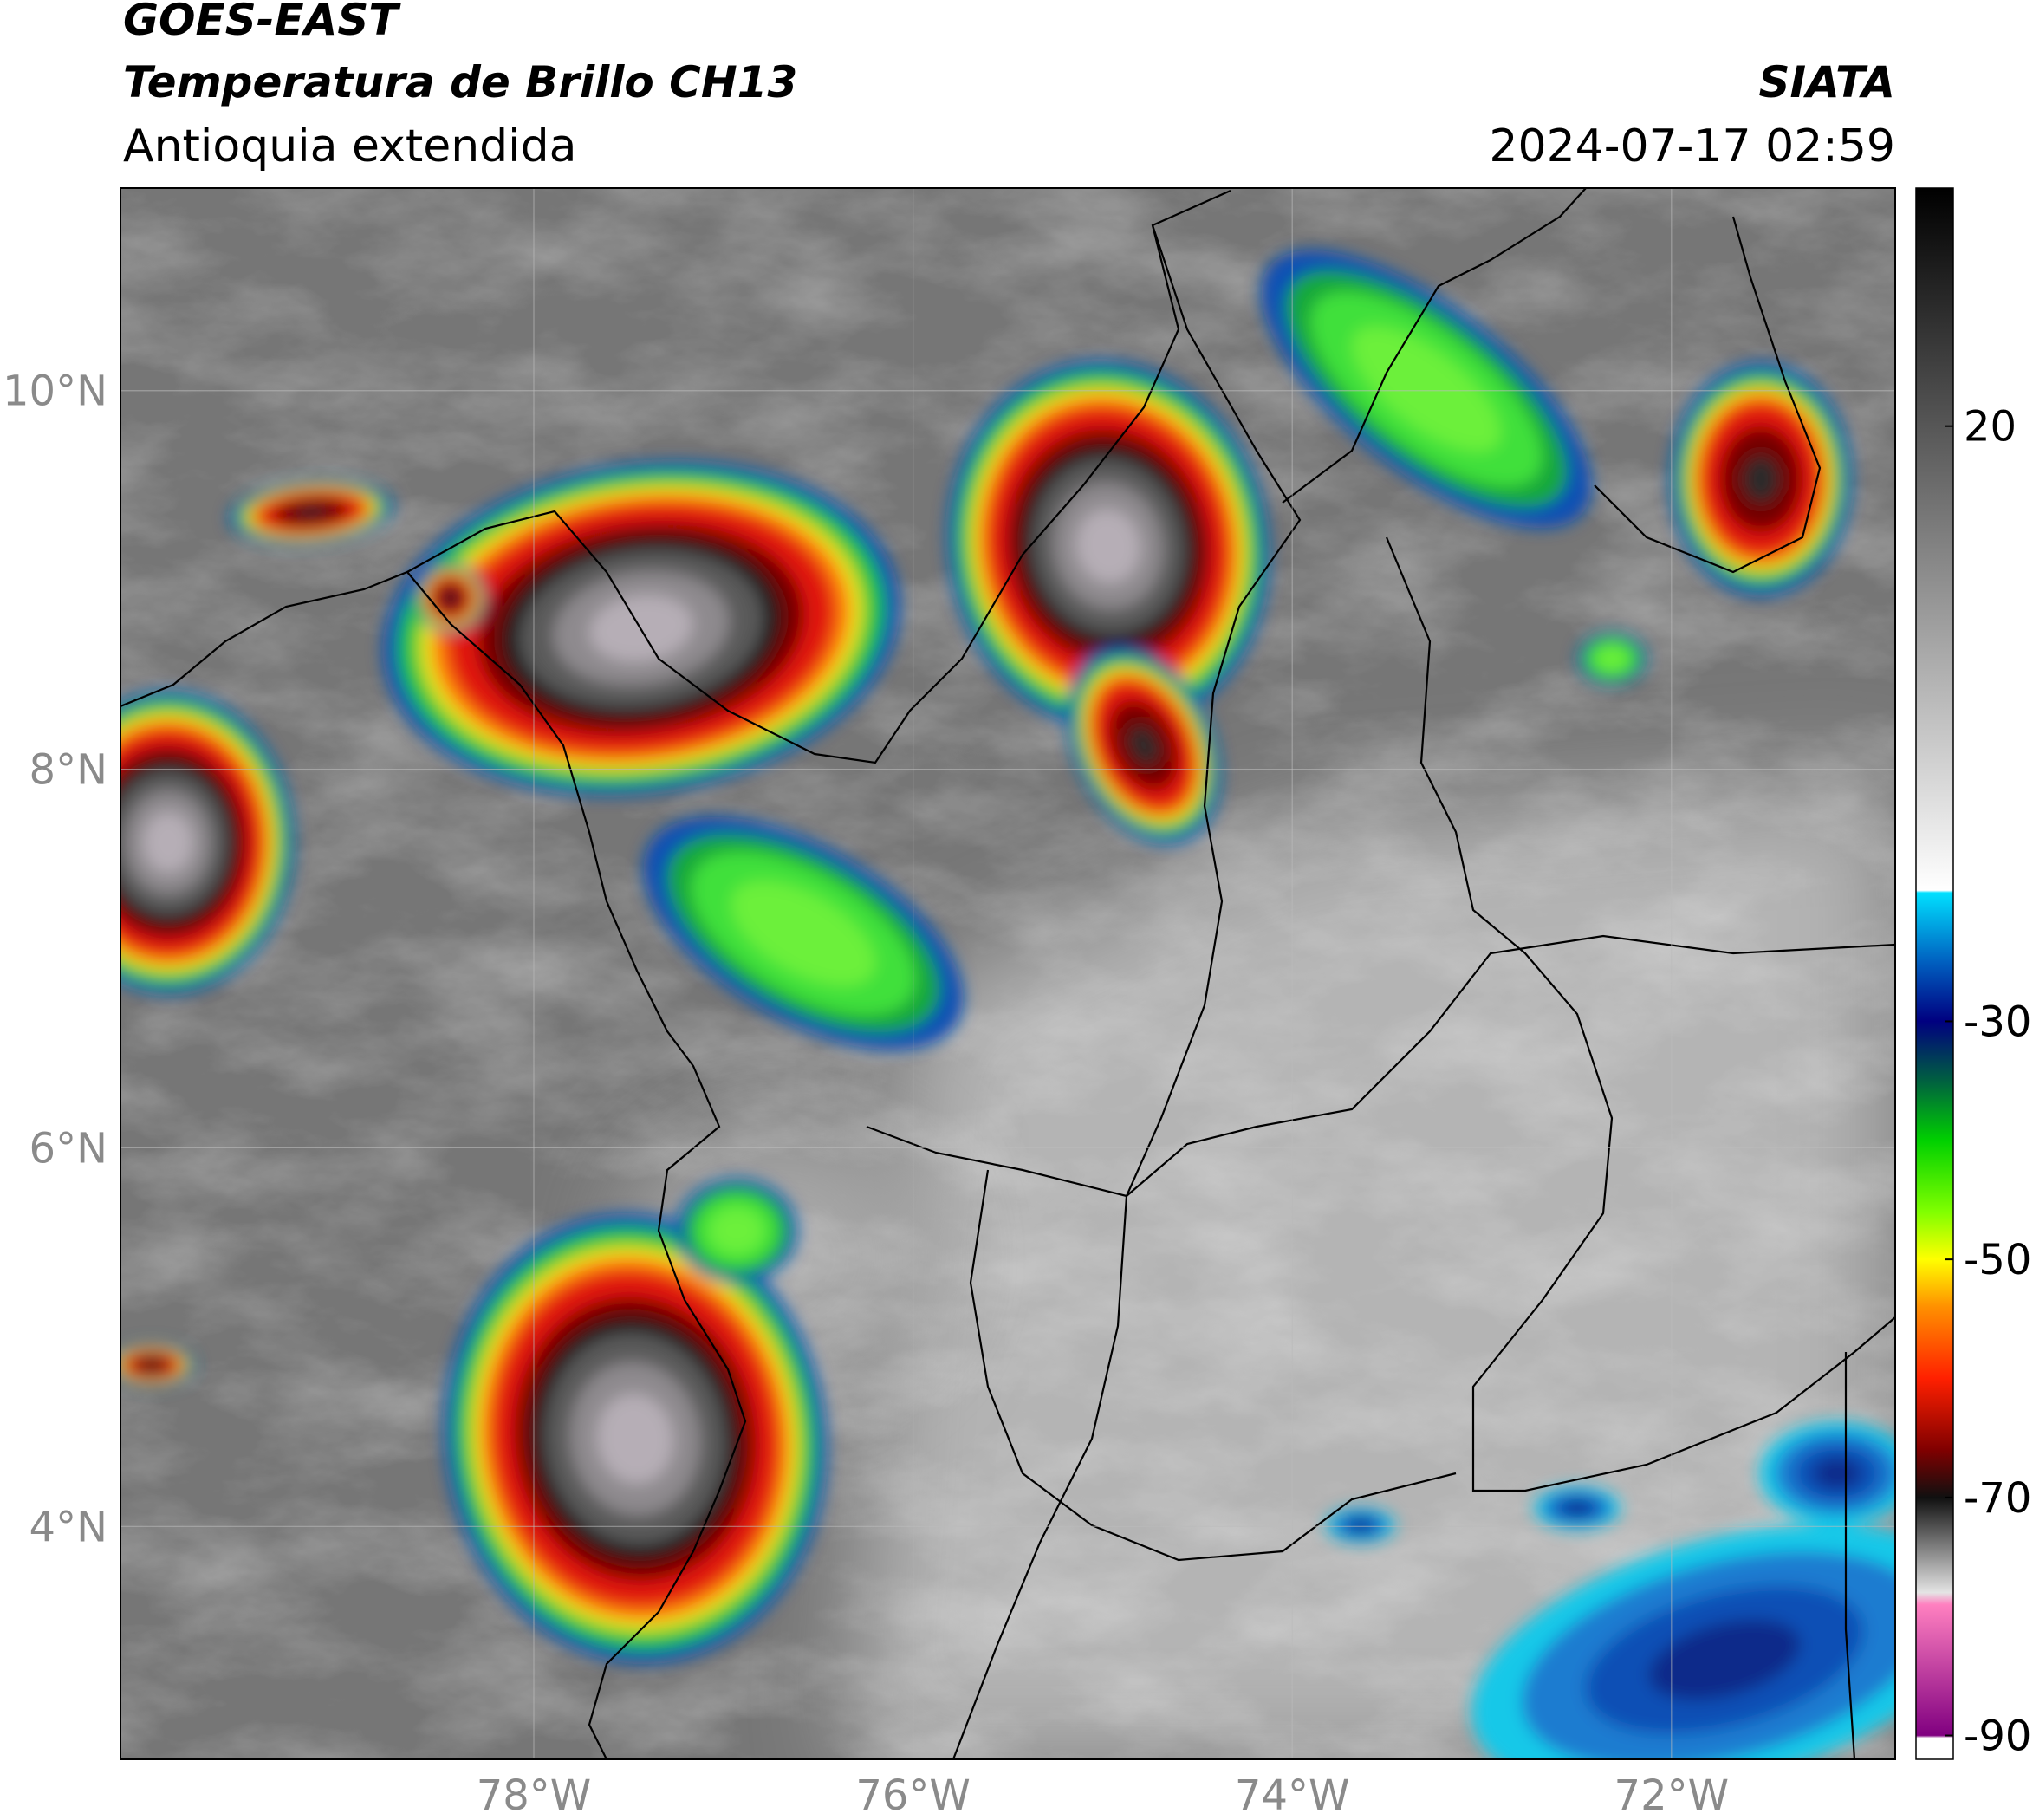 The height and width of the screenshot is (1820, 2033). I want to click on lon-tick-label: 76°W, so click(913, 1795).